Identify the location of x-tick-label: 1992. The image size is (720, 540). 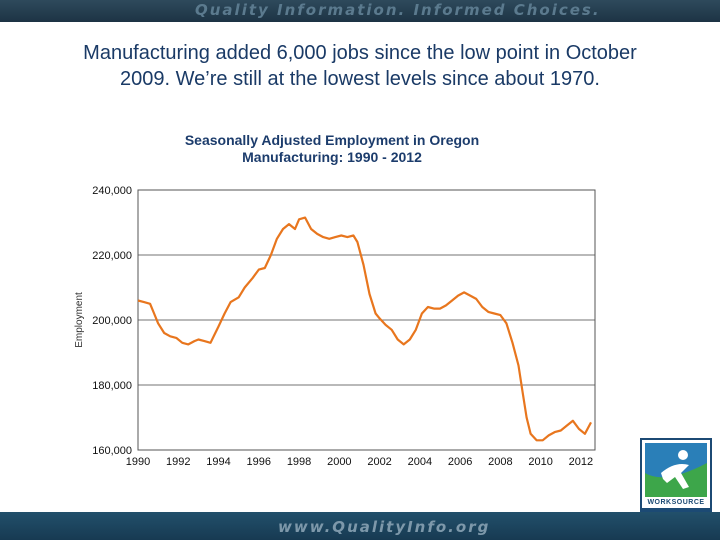
(178, 462).